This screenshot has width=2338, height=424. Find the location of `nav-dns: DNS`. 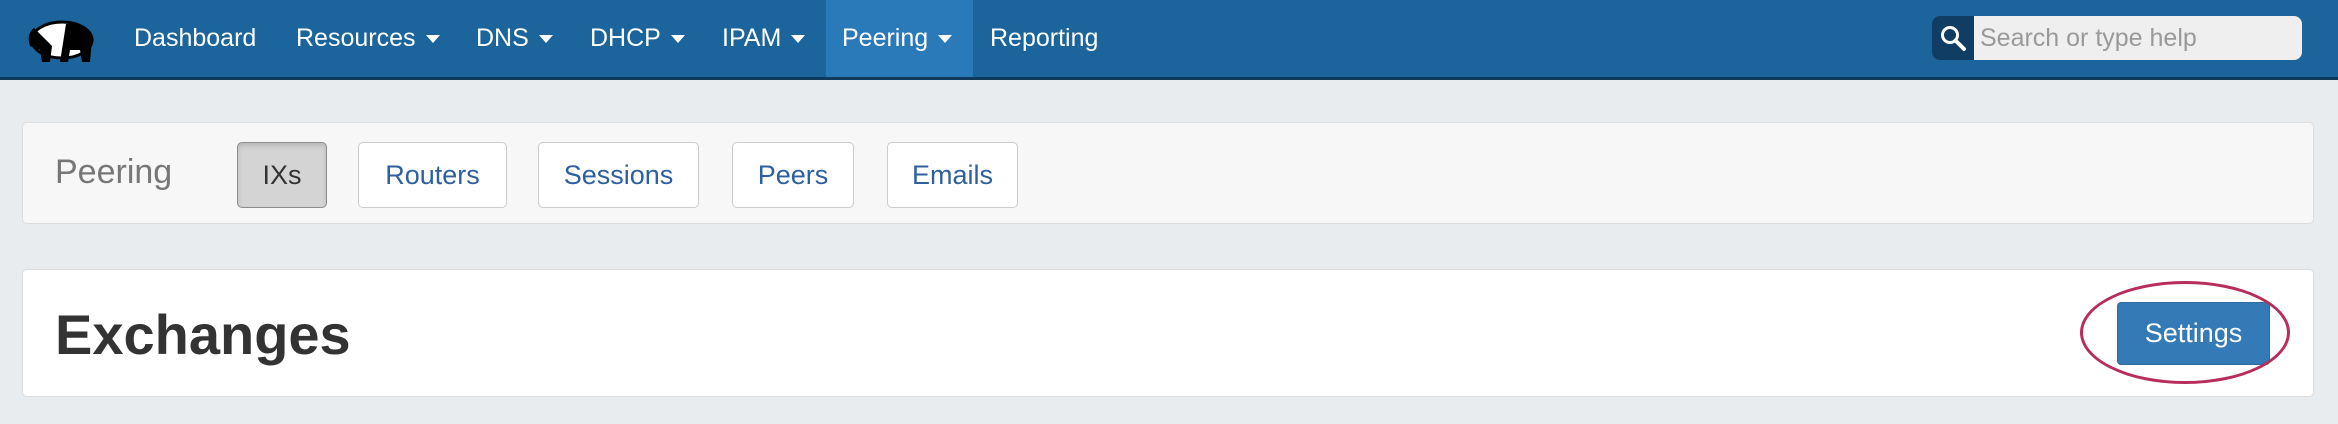

nav-dns: DNS is located at coordinates (514, 38).